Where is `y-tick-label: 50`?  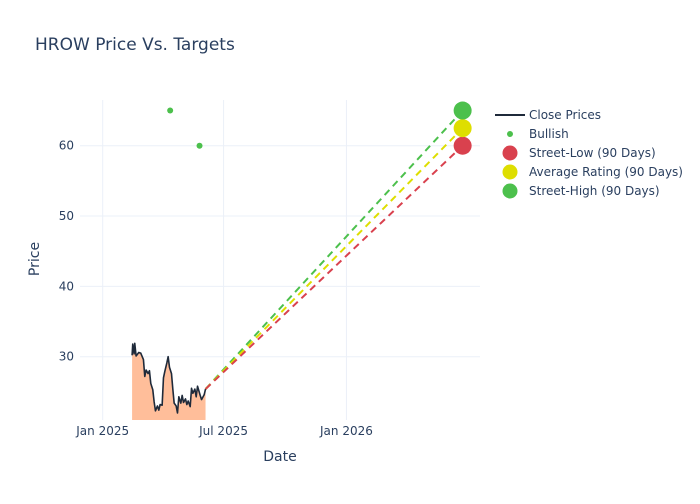
y-tick-label: 50 is located at coordinates (66, 216).